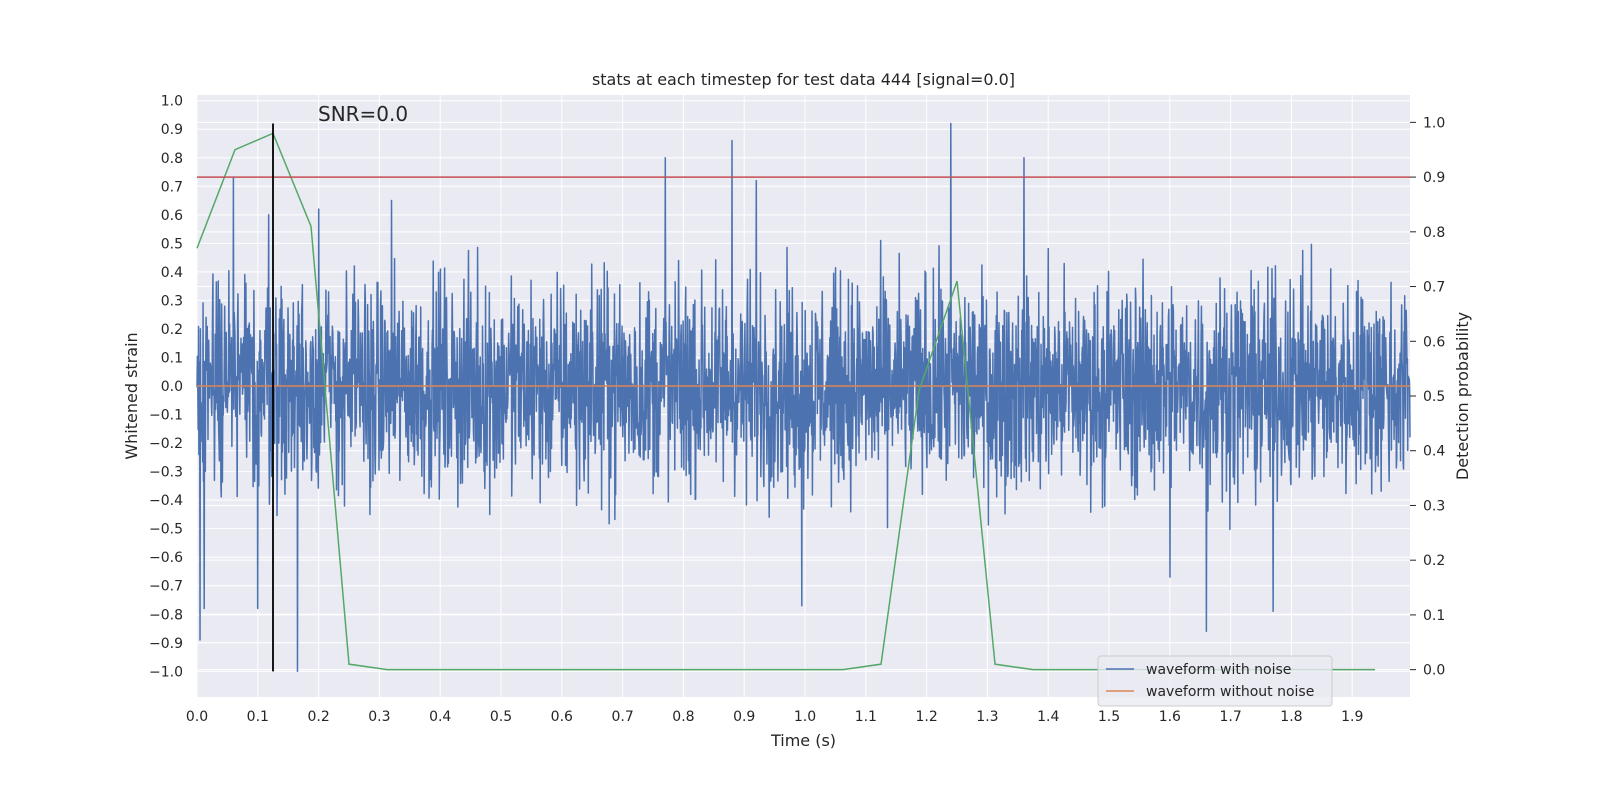  I want to click on x-tick-label: 1.8, so click(1291, 717).